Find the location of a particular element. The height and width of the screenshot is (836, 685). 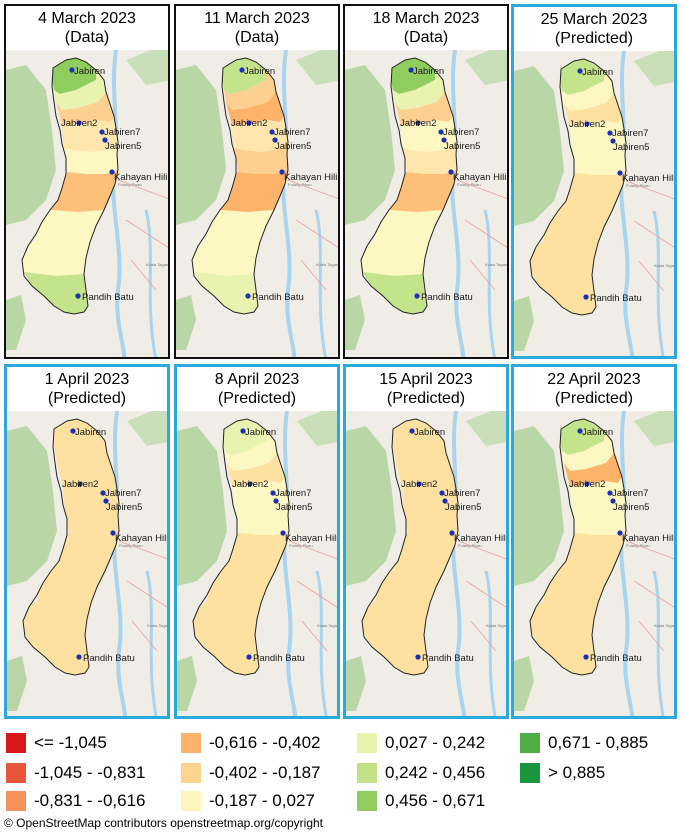

panel-title: 8 April 2023 (Predicted) is located at coordinates (257, 389).